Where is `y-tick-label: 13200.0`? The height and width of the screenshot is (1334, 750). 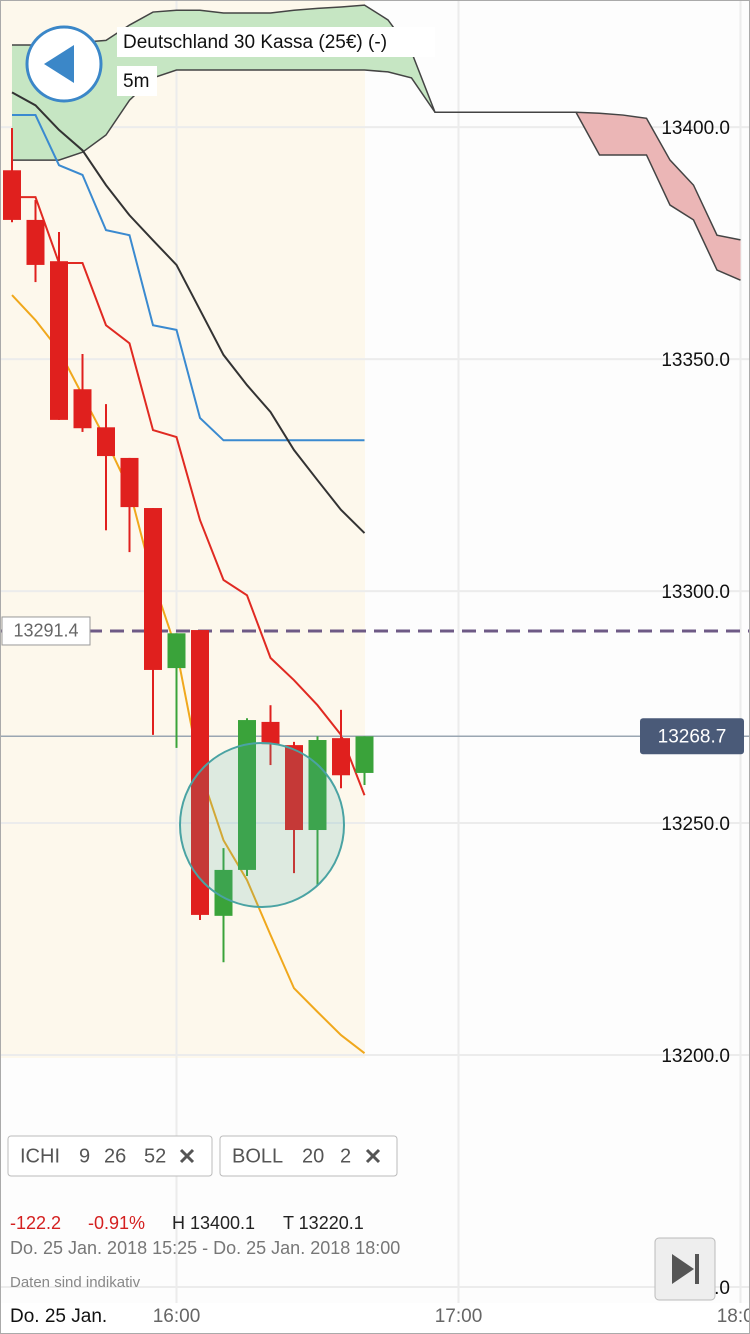 y-tick-label: 13200.0 is located at coordinates (695, 1056).